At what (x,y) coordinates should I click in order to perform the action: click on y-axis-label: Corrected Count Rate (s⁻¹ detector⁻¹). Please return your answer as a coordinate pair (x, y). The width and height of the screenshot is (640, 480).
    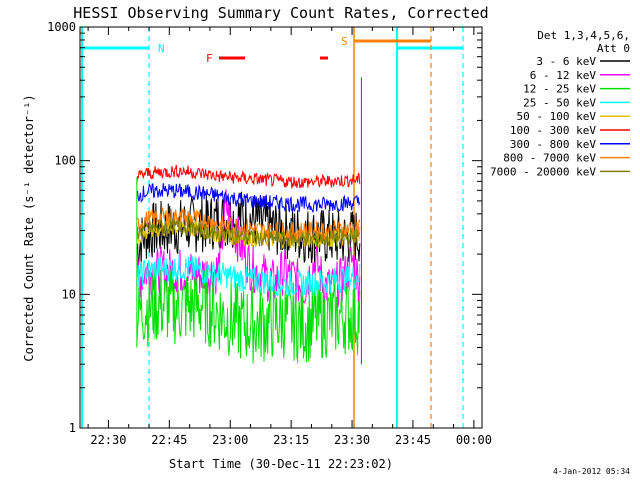
    Looking at the image, I should click on (29, 227).